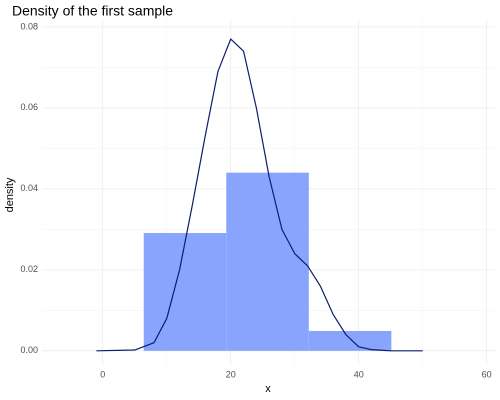 The height and width of the screenshot is (400, 500). Describe the element at coordinates (487, 374) in the screenshot. I see `x-tick-label: 60` at that location.